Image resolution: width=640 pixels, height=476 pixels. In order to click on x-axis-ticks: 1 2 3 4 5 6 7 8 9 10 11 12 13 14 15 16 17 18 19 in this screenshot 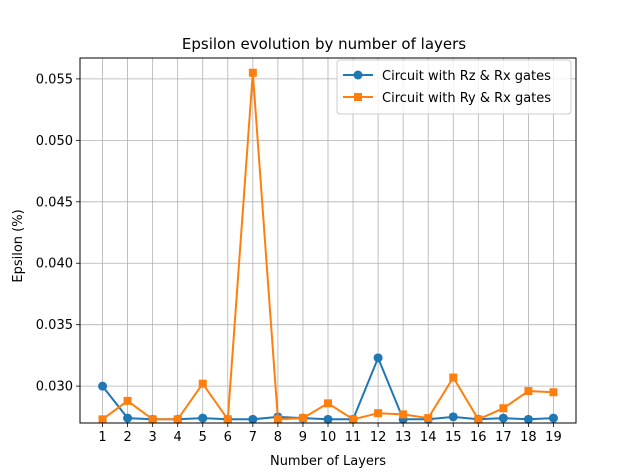, I will do `click(330, 434)`.